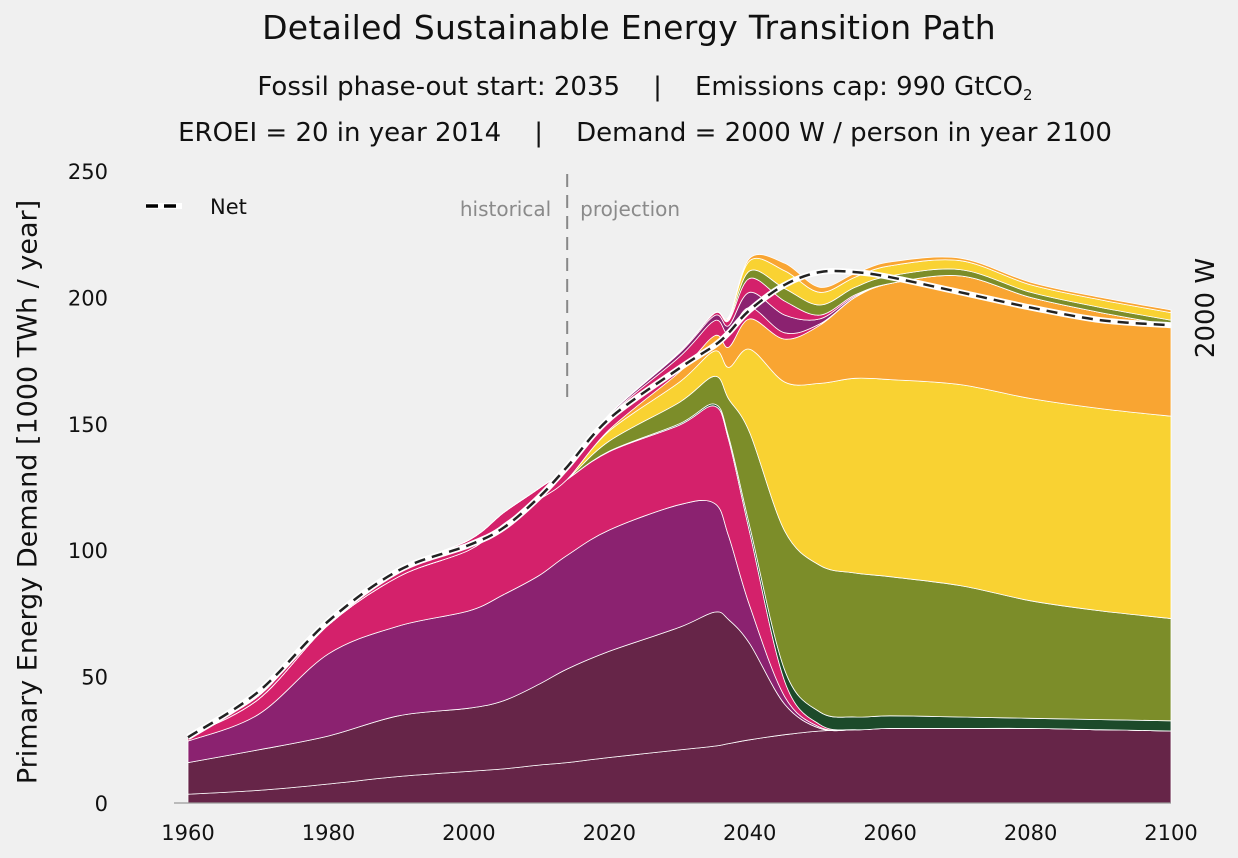 The image size is (1238, 858). I want to click on x-tick-label: 2080, so click(1030, 833).